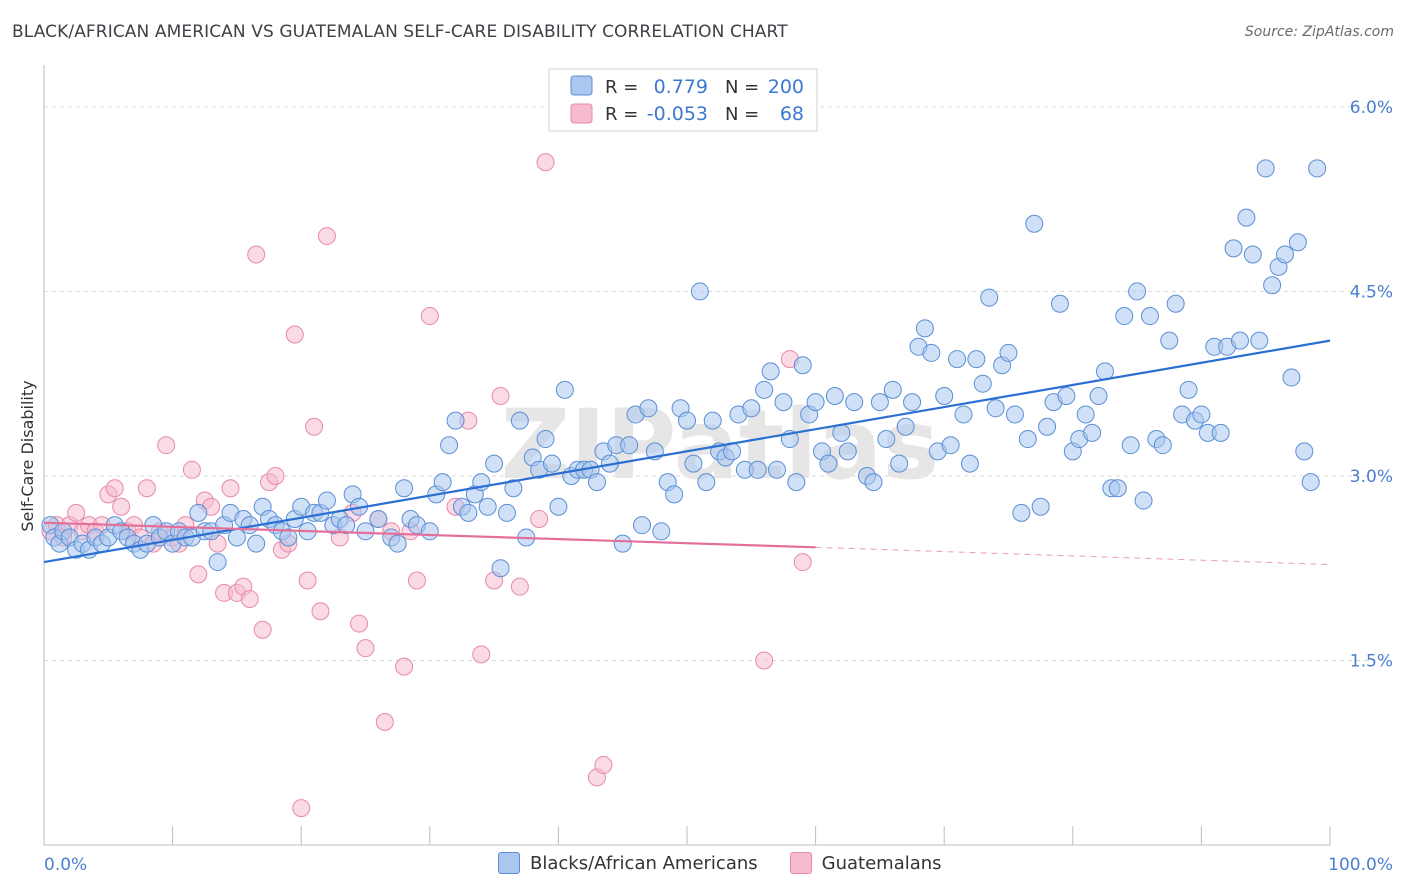 This screenshot has height=892, width=1406. What do you see at coordinates (881, 863) in the screenshot?
I see `legend-label: Guatemalans` at bounding box center [881, 863].